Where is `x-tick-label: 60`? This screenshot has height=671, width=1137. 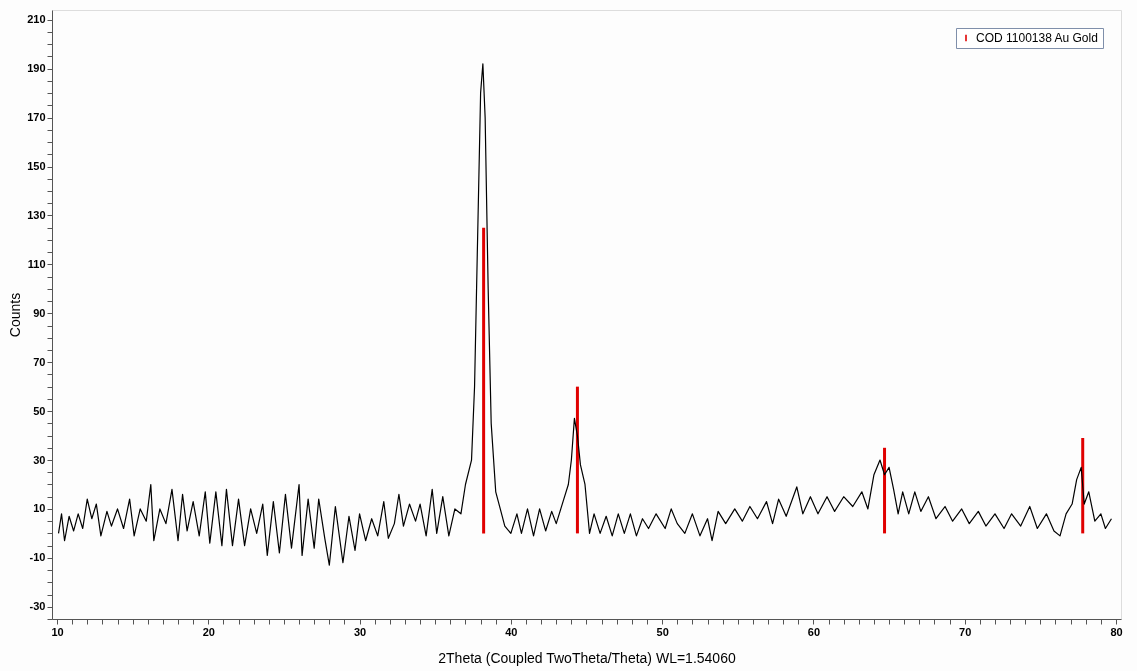
x-tick-label: 60 is located at coordinates (814, 631).